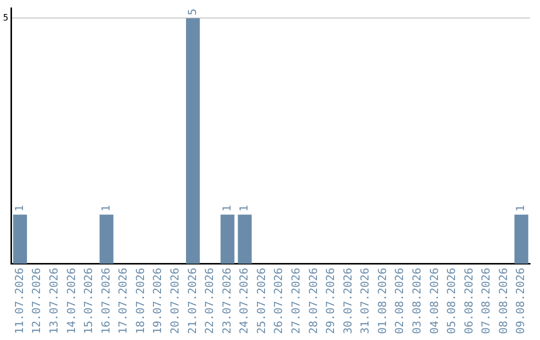 This screenshot has width=540, height=340. I want to click on x-tick-label: 20.07.2026, so click(175, 301).